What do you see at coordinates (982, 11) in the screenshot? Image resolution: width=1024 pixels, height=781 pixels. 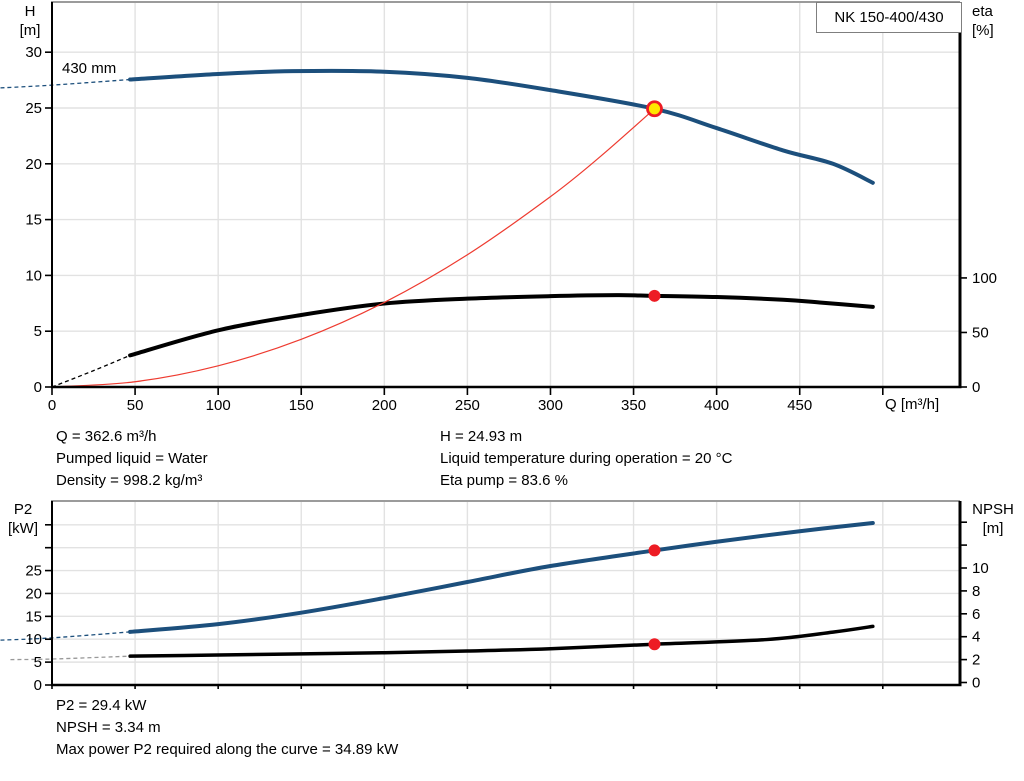 I see `eta-axis-label-line1: eta` at bounding box center [982, 11].